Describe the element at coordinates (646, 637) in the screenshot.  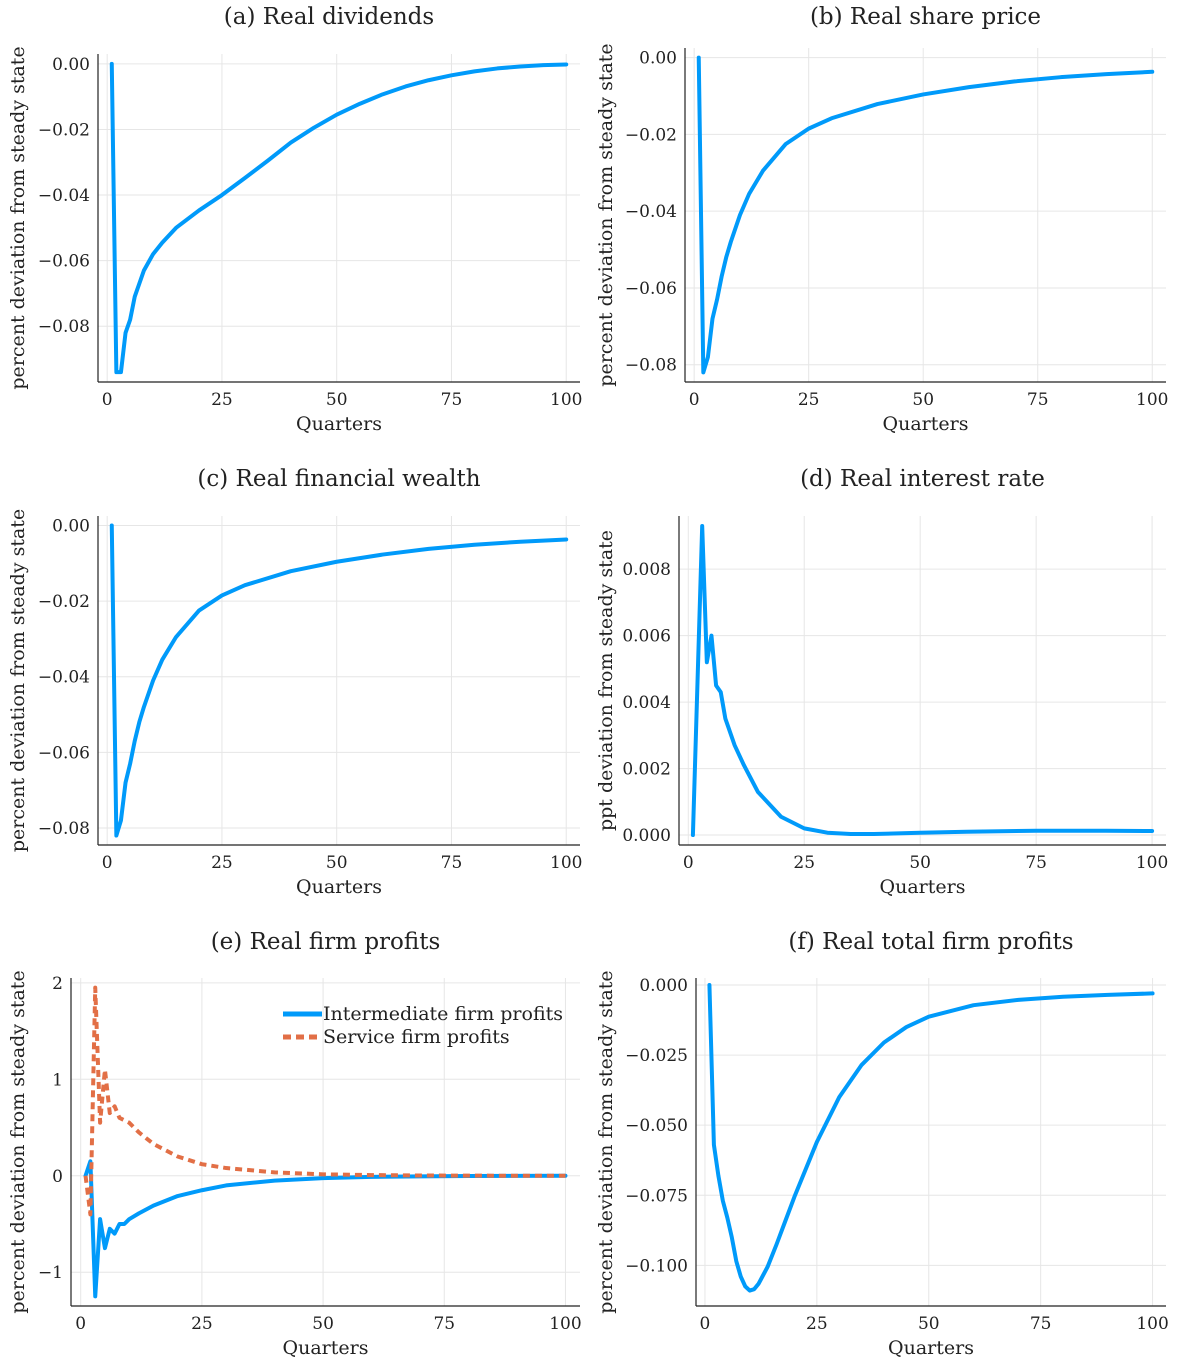
I see `y-tick-label: 0.006` at that location.